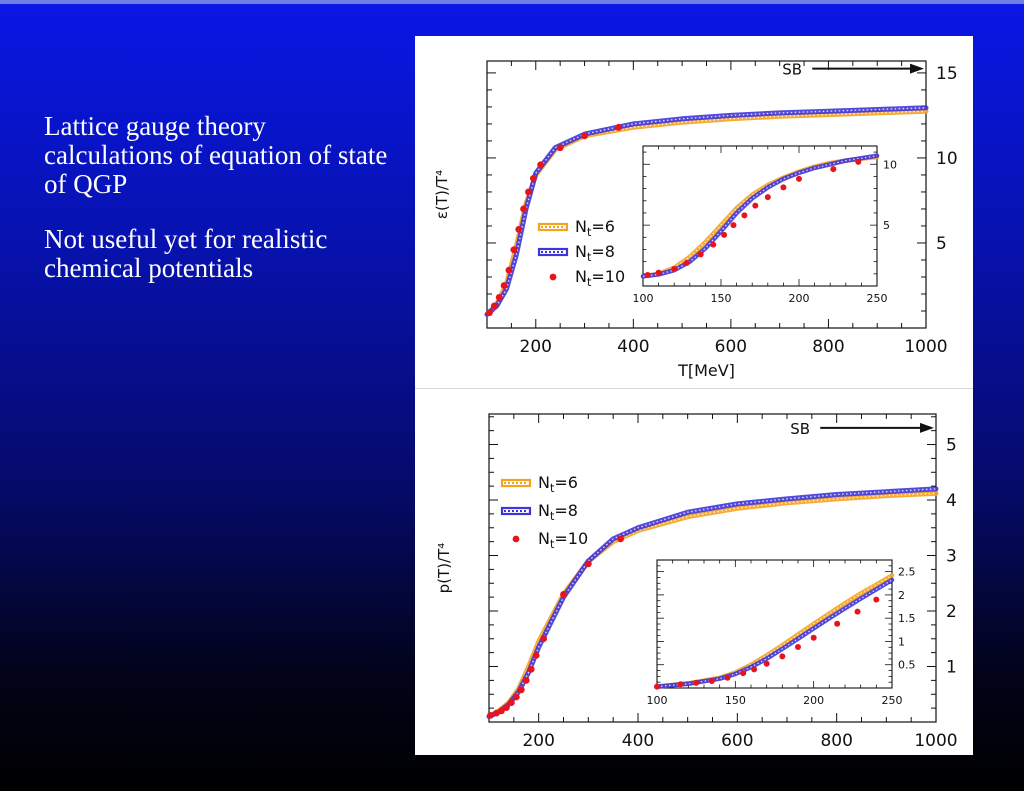 This screenshot has height=791, width=1024. Describe the element at coordinates (907, 665) in the screenshot. I see `inset-y-tick-label: 0.5` at that location.